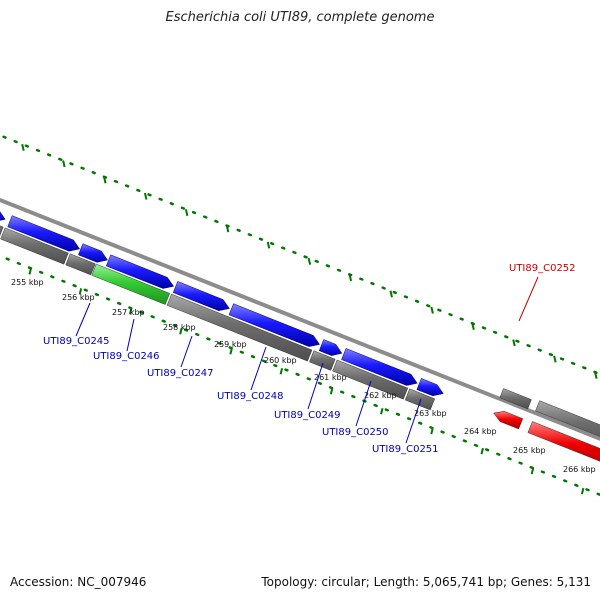  Describe the element at coordinates (76, 341) in the screenshot. I see `gene-label: UTI89_C0245` at that location.